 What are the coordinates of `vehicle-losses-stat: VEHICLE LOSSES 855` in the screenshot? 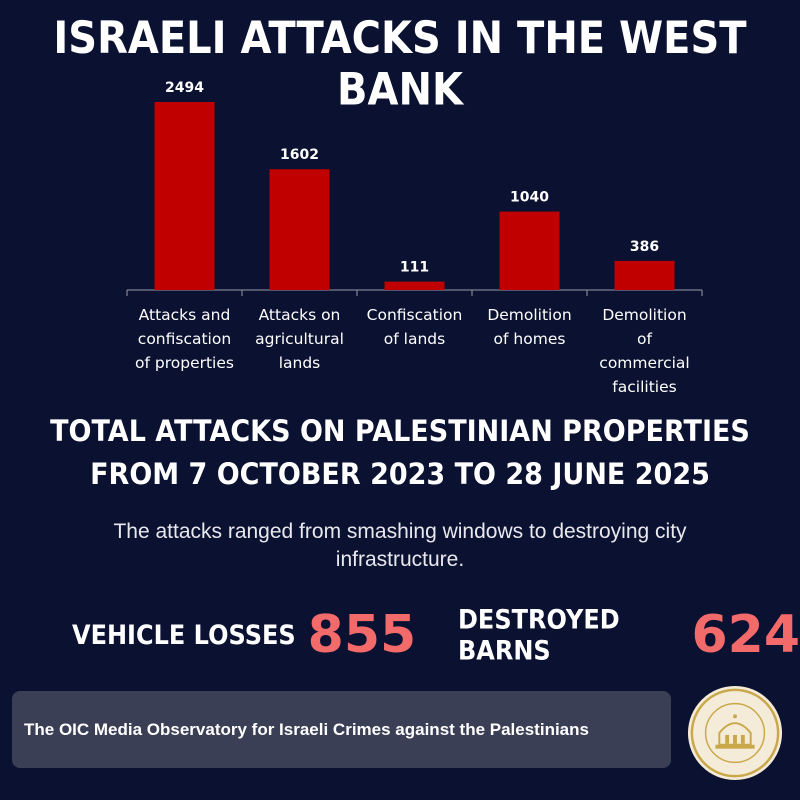 It's located at (244, 635).